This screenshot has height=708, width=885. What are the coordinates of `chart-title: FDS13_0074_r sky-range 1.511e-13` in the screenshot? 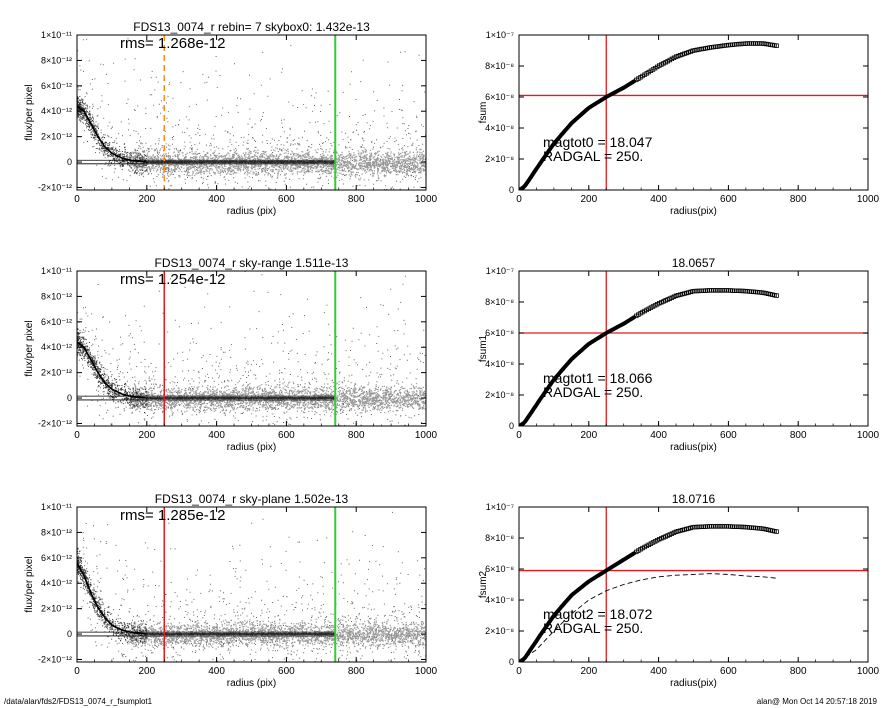 It's located at (252, 263).